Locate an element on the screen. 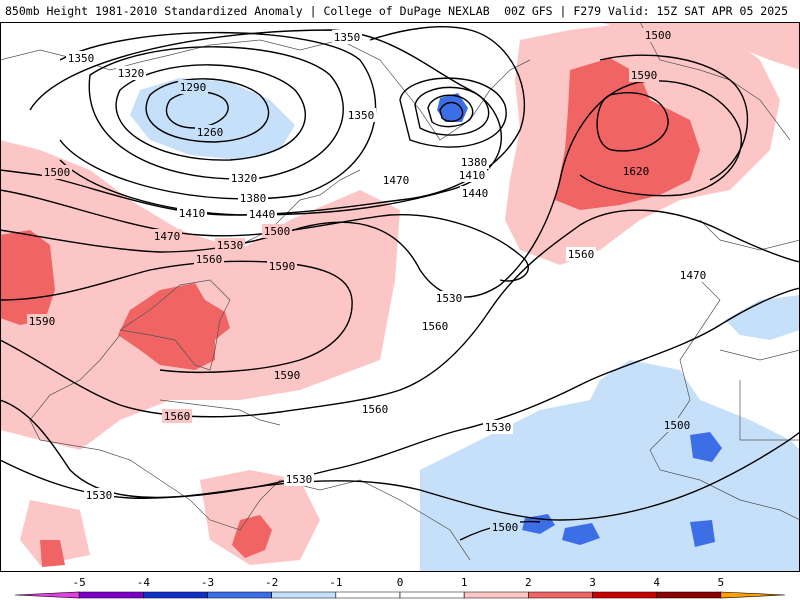 This screenshot has height=600, width=800. contour-label: 1290 is located at coordinates (193, 87).